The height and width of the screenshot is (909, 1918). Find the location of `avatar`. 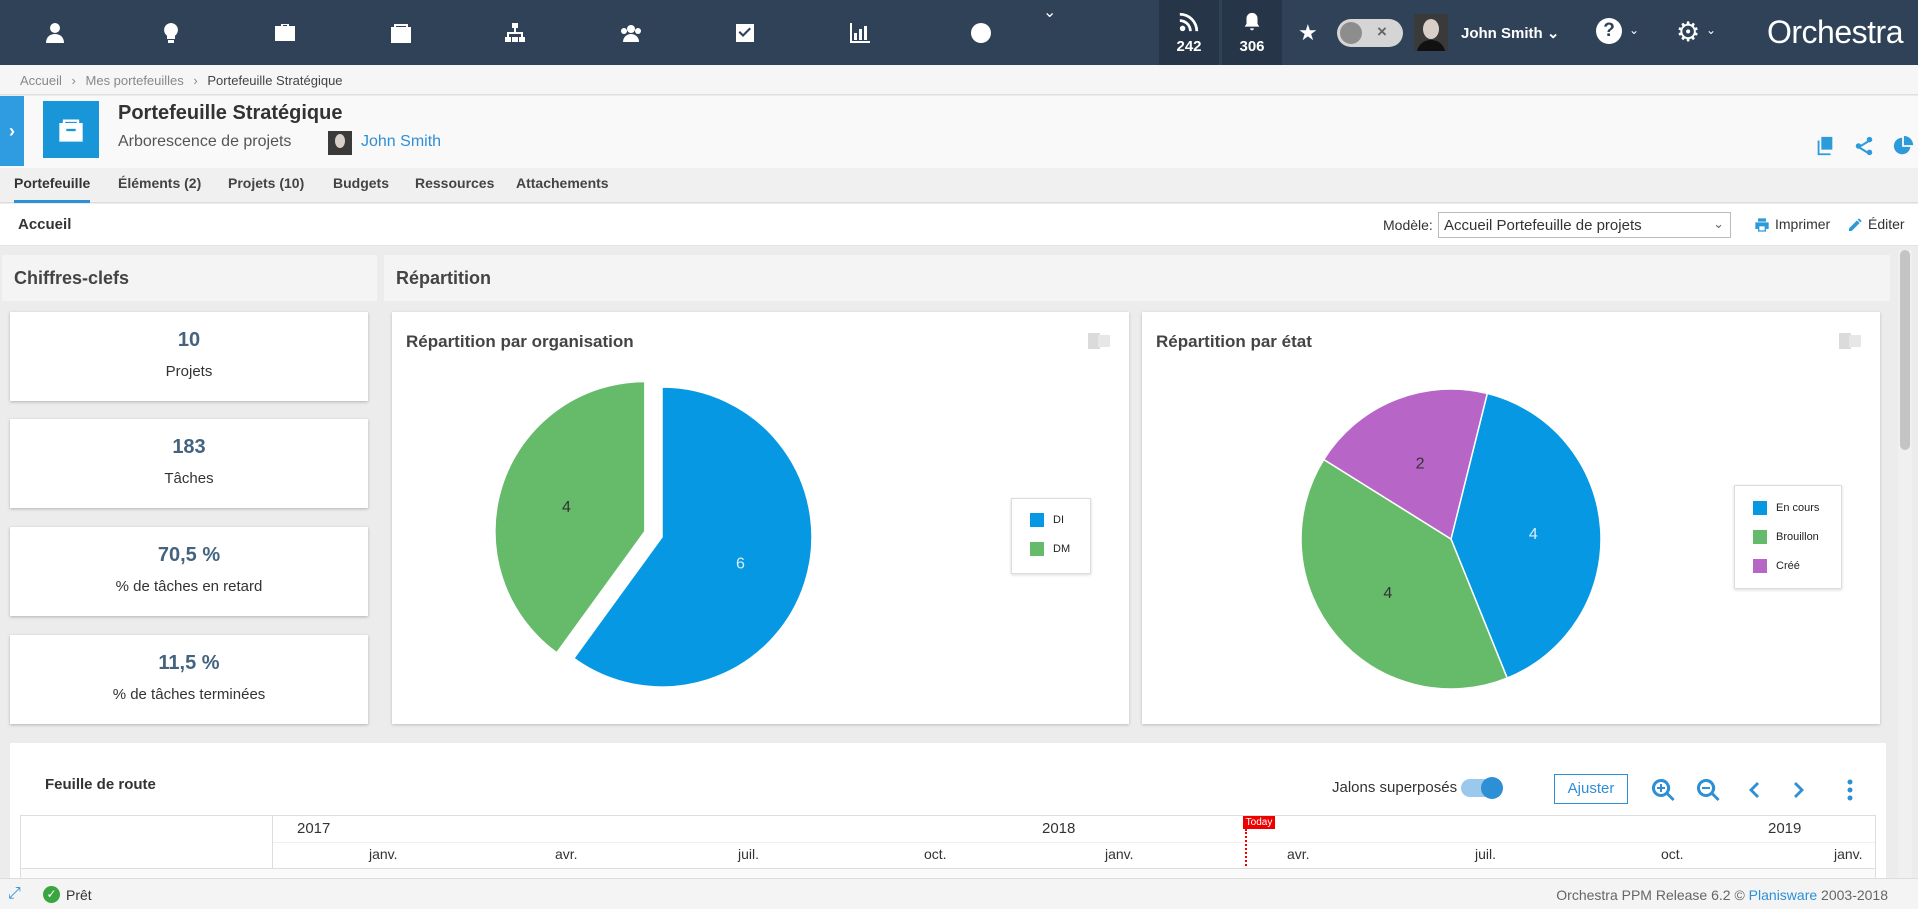

avatar is located at coordinates (1431, 32).